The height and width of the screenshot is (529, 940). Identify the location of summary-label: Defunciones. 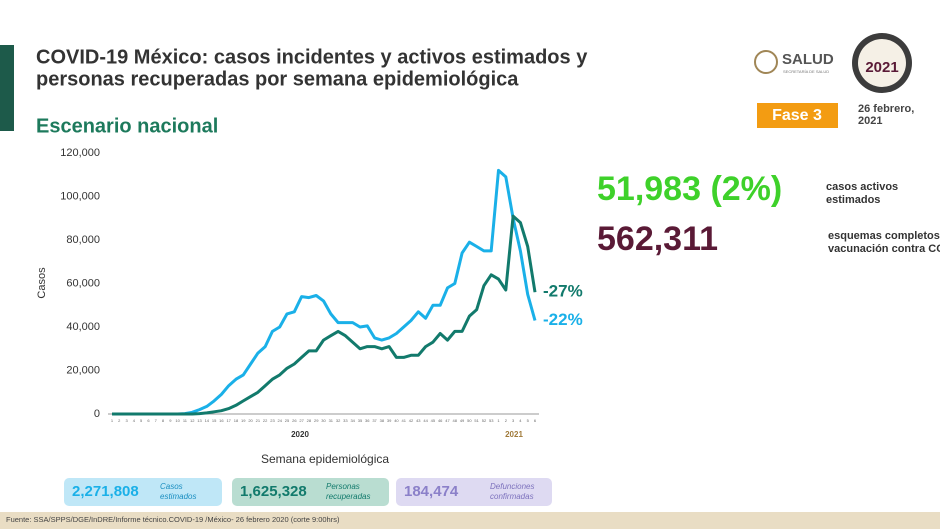
(512, 486).